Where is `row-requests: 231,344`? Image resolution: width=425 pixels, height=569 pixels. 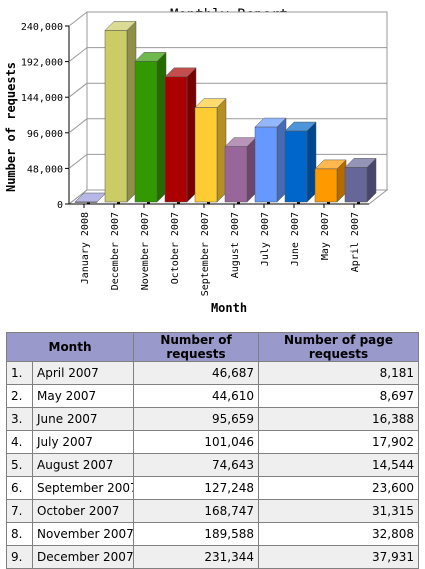
row-requests: 231,344 is located at coordinates (196, 557).